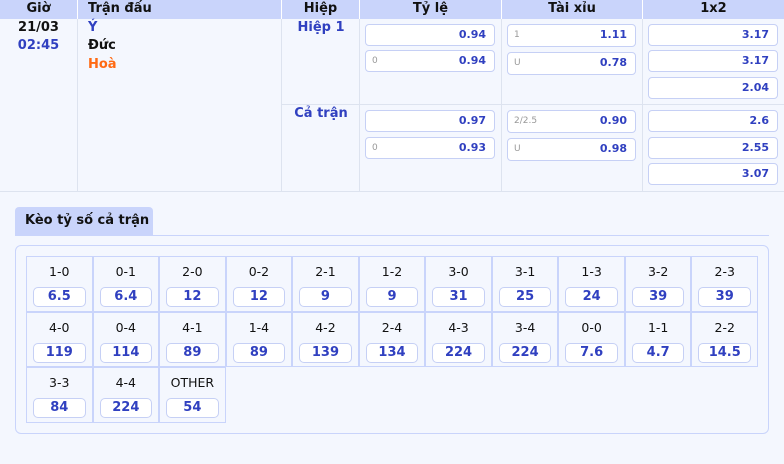 The height and width of the screenshot is (464, 784). I want to click on score-odd-button: 24, so click(591, 297).